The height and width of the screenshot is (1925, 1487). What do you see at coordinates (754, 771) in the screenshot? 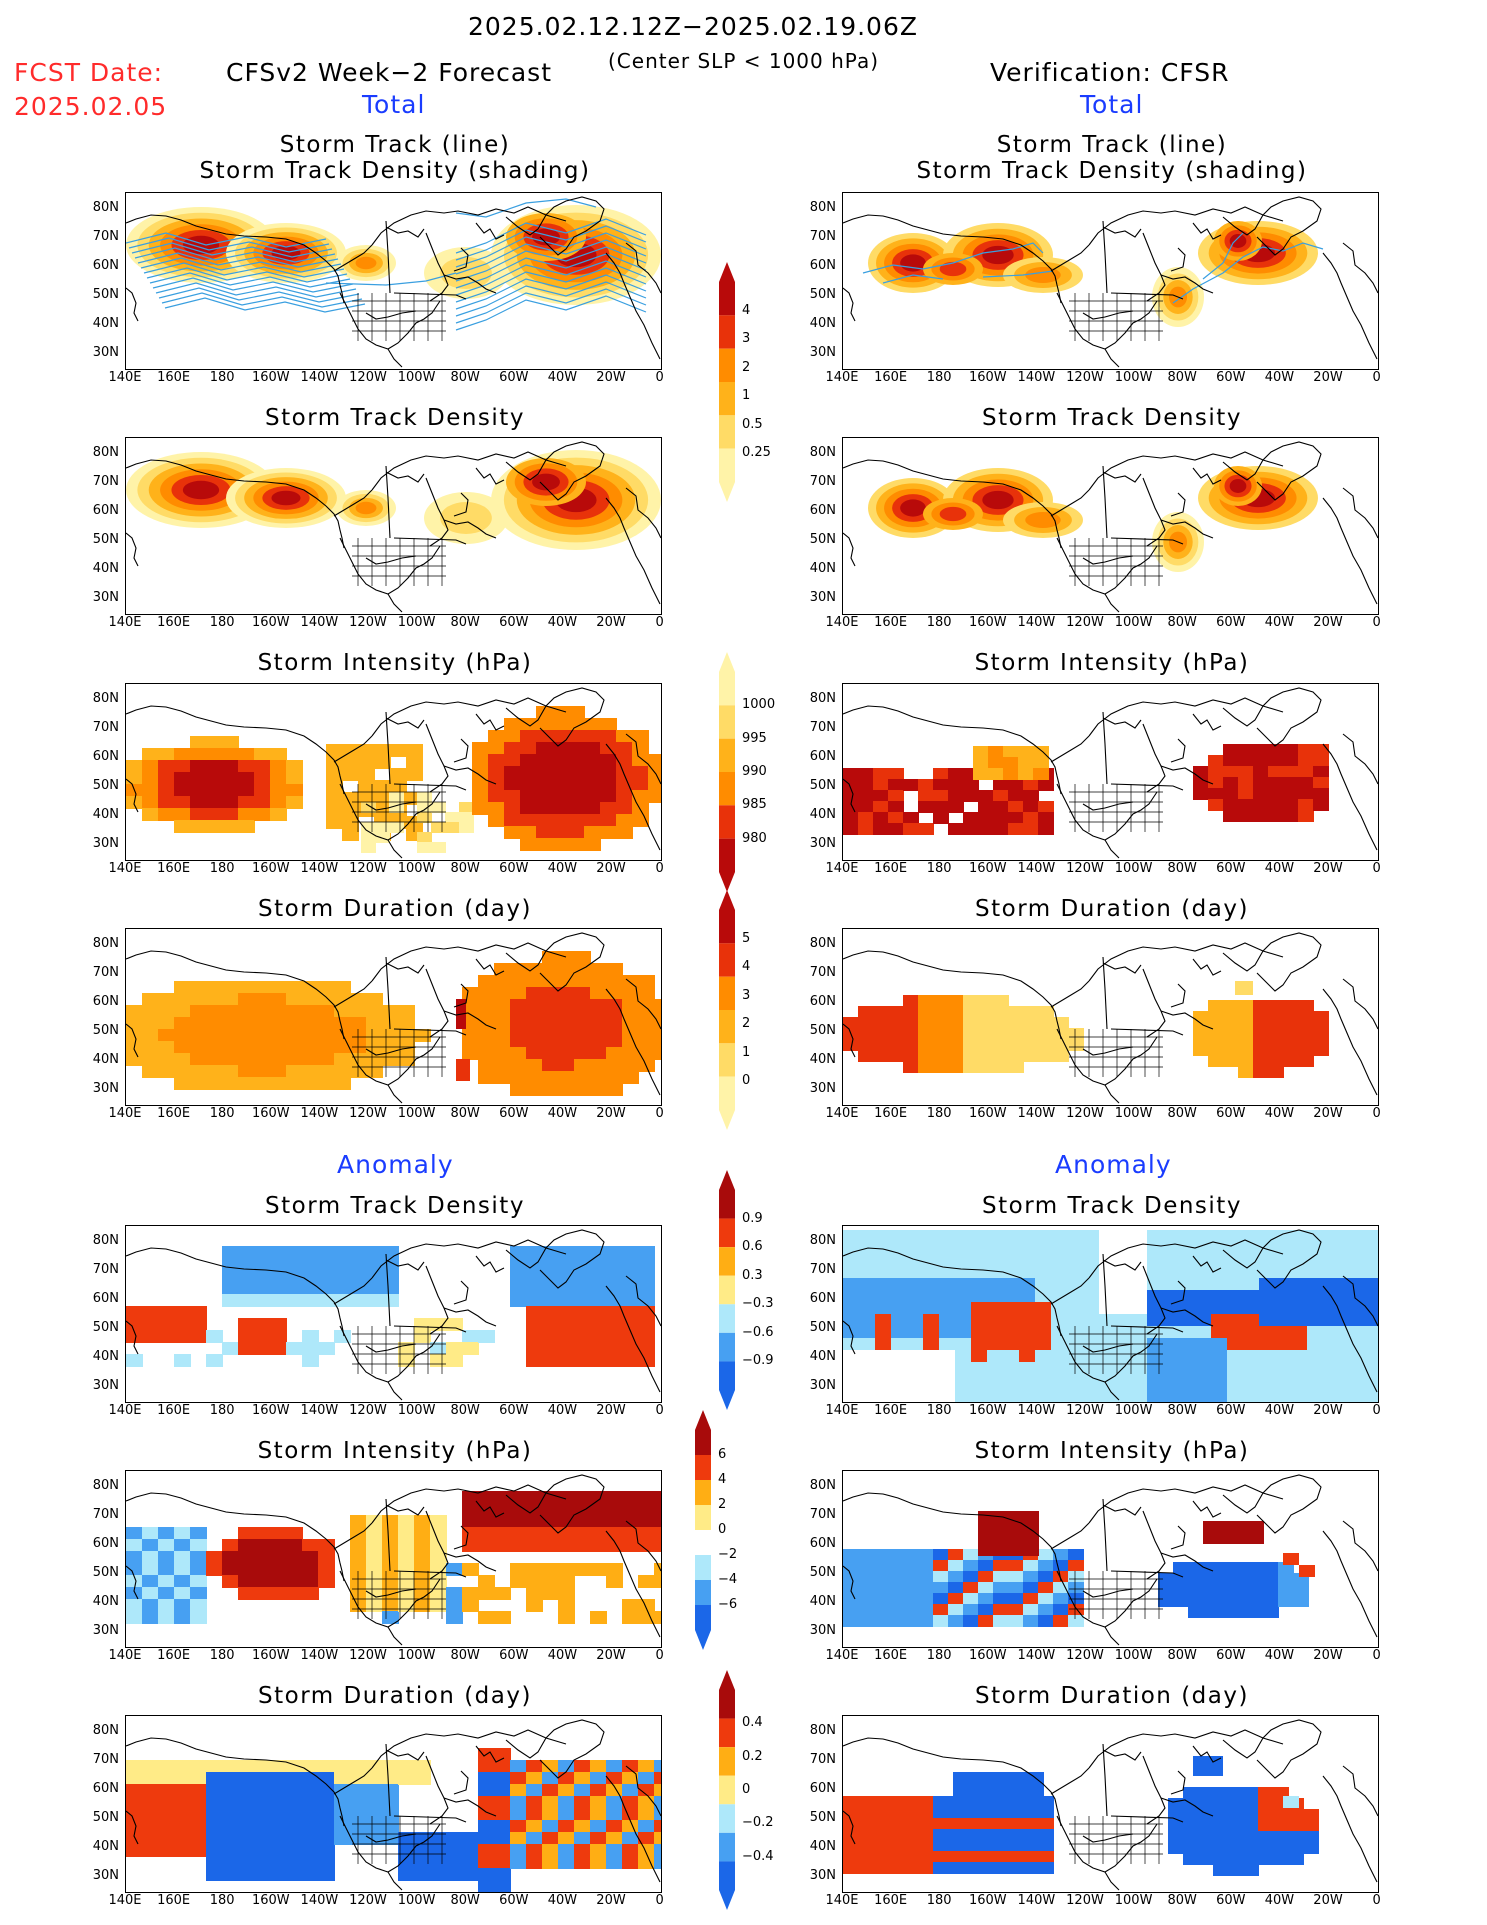
I see `colorbar-tick-label: 990` at bounding box center [754, 771].